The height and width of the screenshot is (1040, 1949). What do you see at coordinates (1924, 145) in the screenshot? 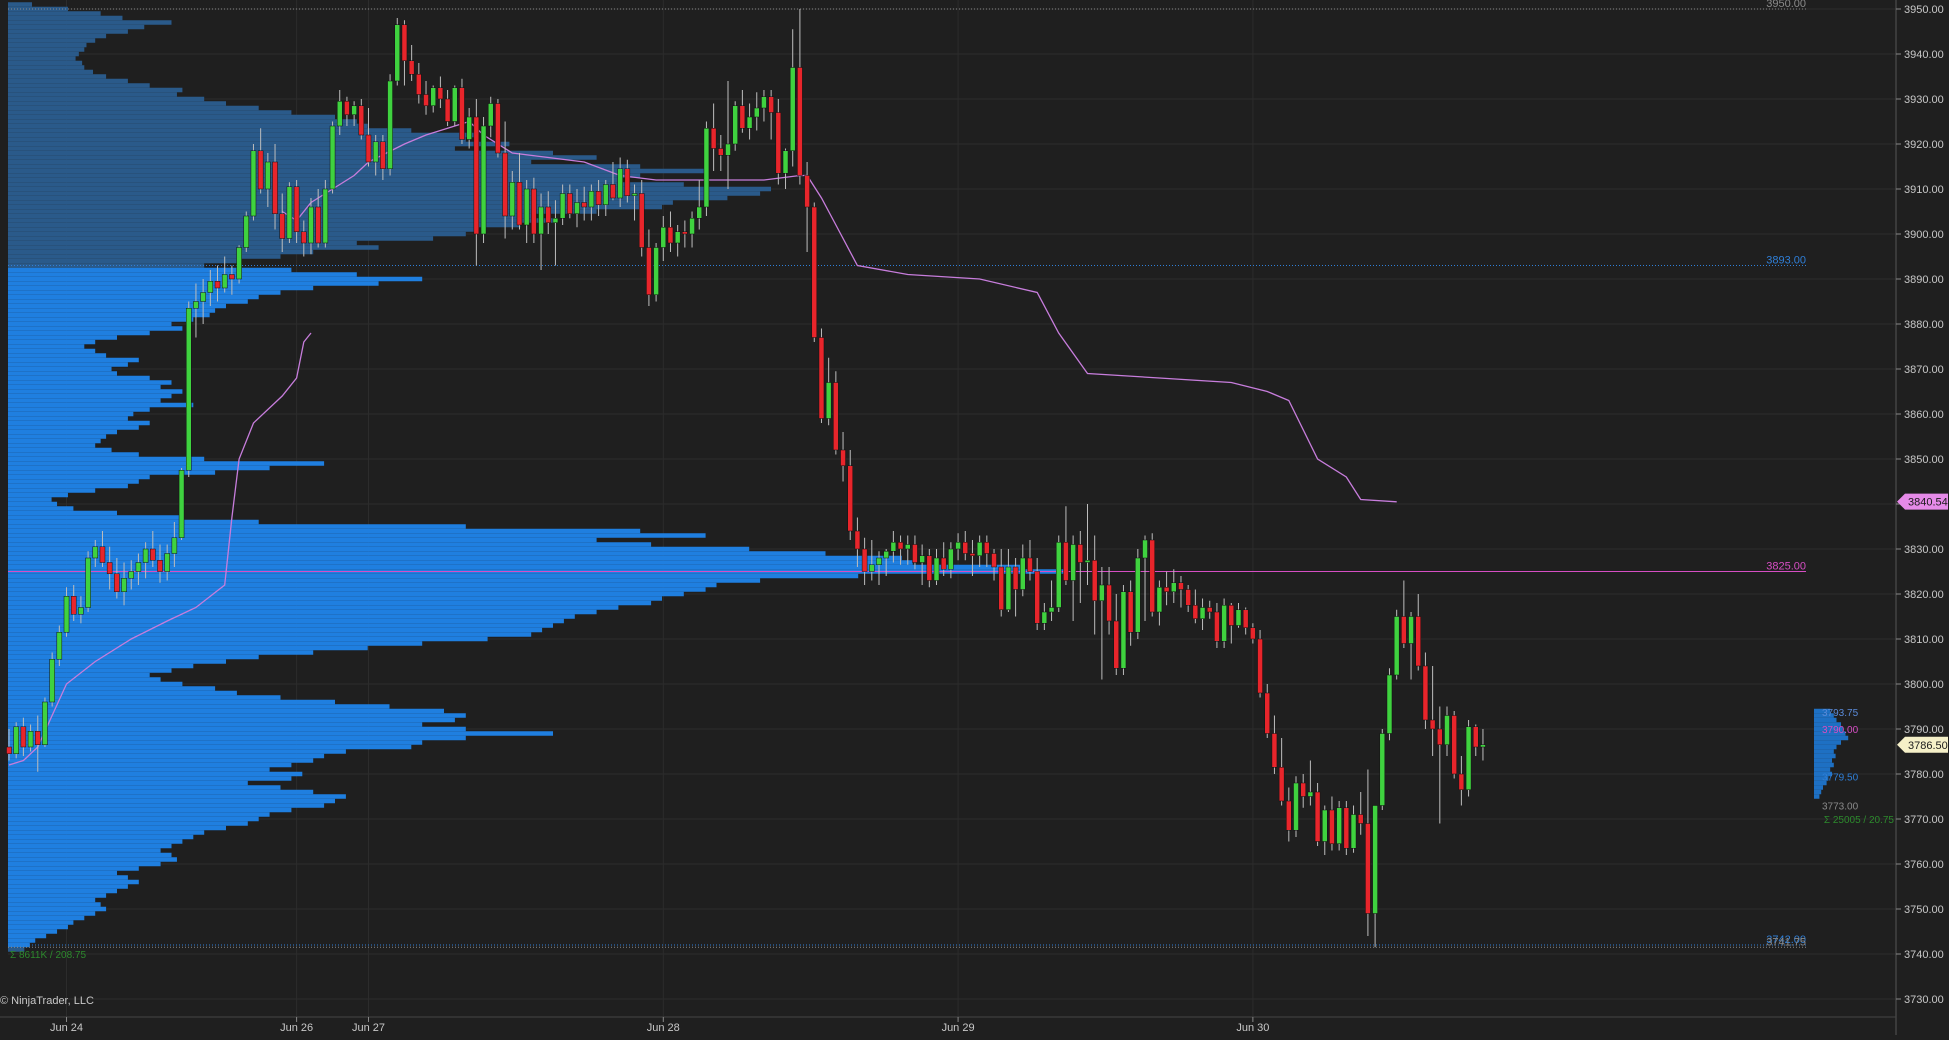
I see `price-tick-label: 3920.00` at bounding box center [1924, 145].